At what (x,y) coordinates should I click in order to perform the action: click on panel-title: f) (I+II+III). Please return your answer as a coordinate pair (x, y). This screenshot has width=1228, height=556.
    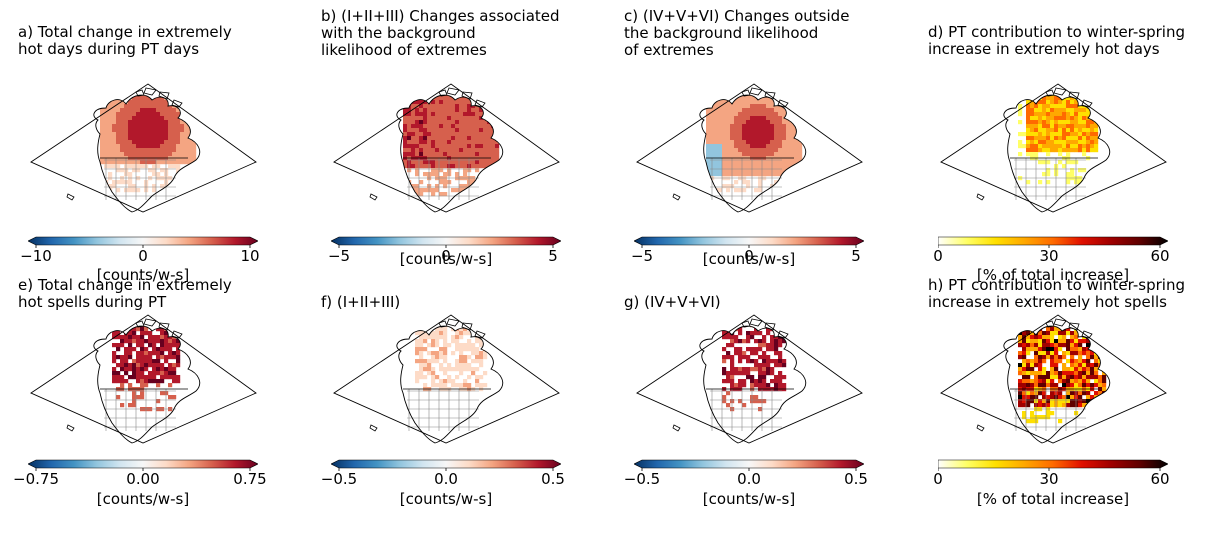
    Looking at the image, I should click on (361, 302).